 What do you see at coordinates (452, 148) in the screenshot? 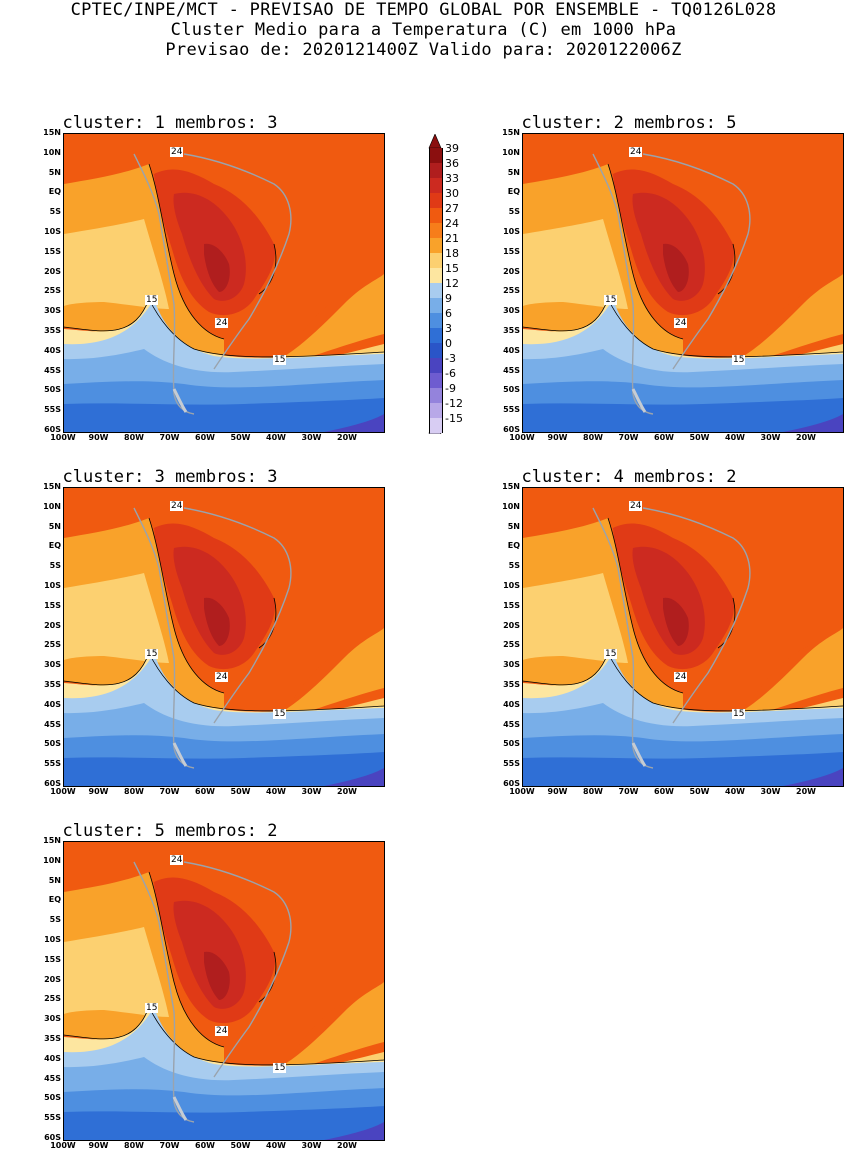
I see `colorbar-label: 39` at bounding box center [452, 148].